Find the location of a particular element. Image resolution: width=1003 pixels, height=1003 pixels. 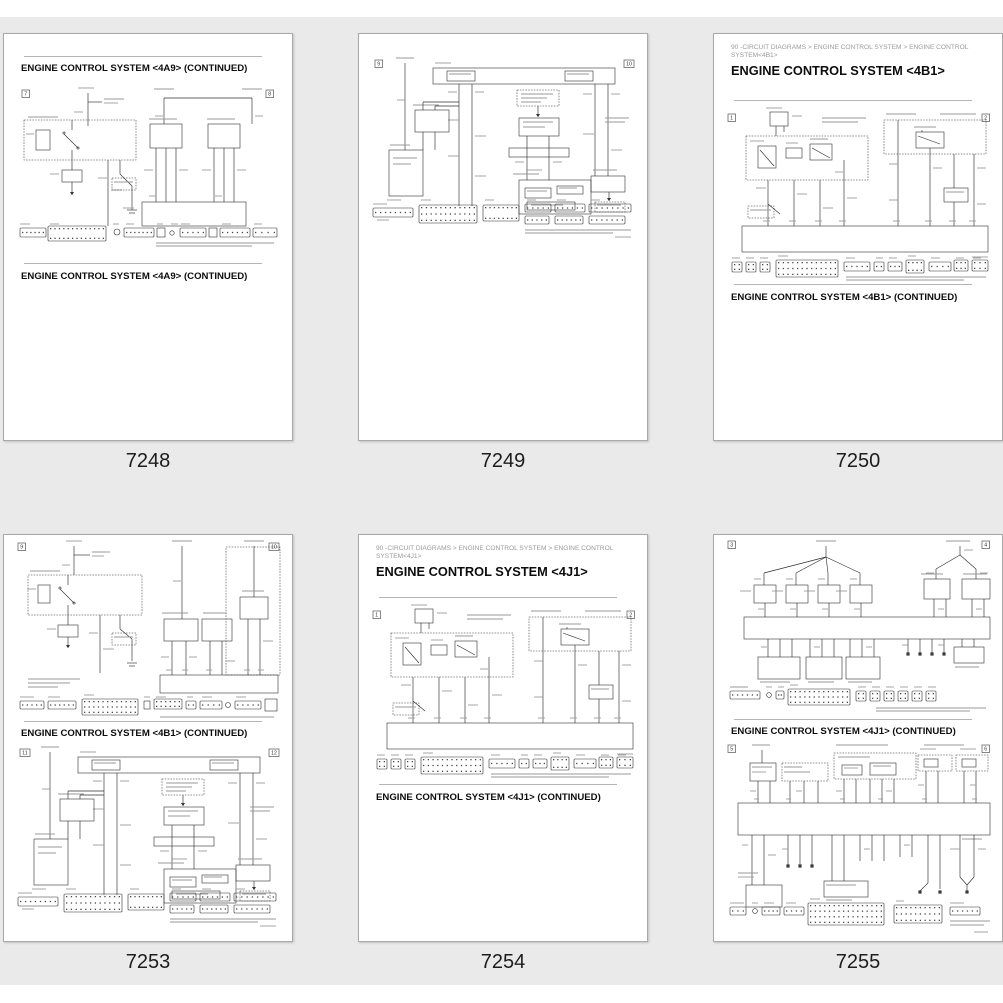

page-number-label: 7250 is located at coordinates (858, 461).